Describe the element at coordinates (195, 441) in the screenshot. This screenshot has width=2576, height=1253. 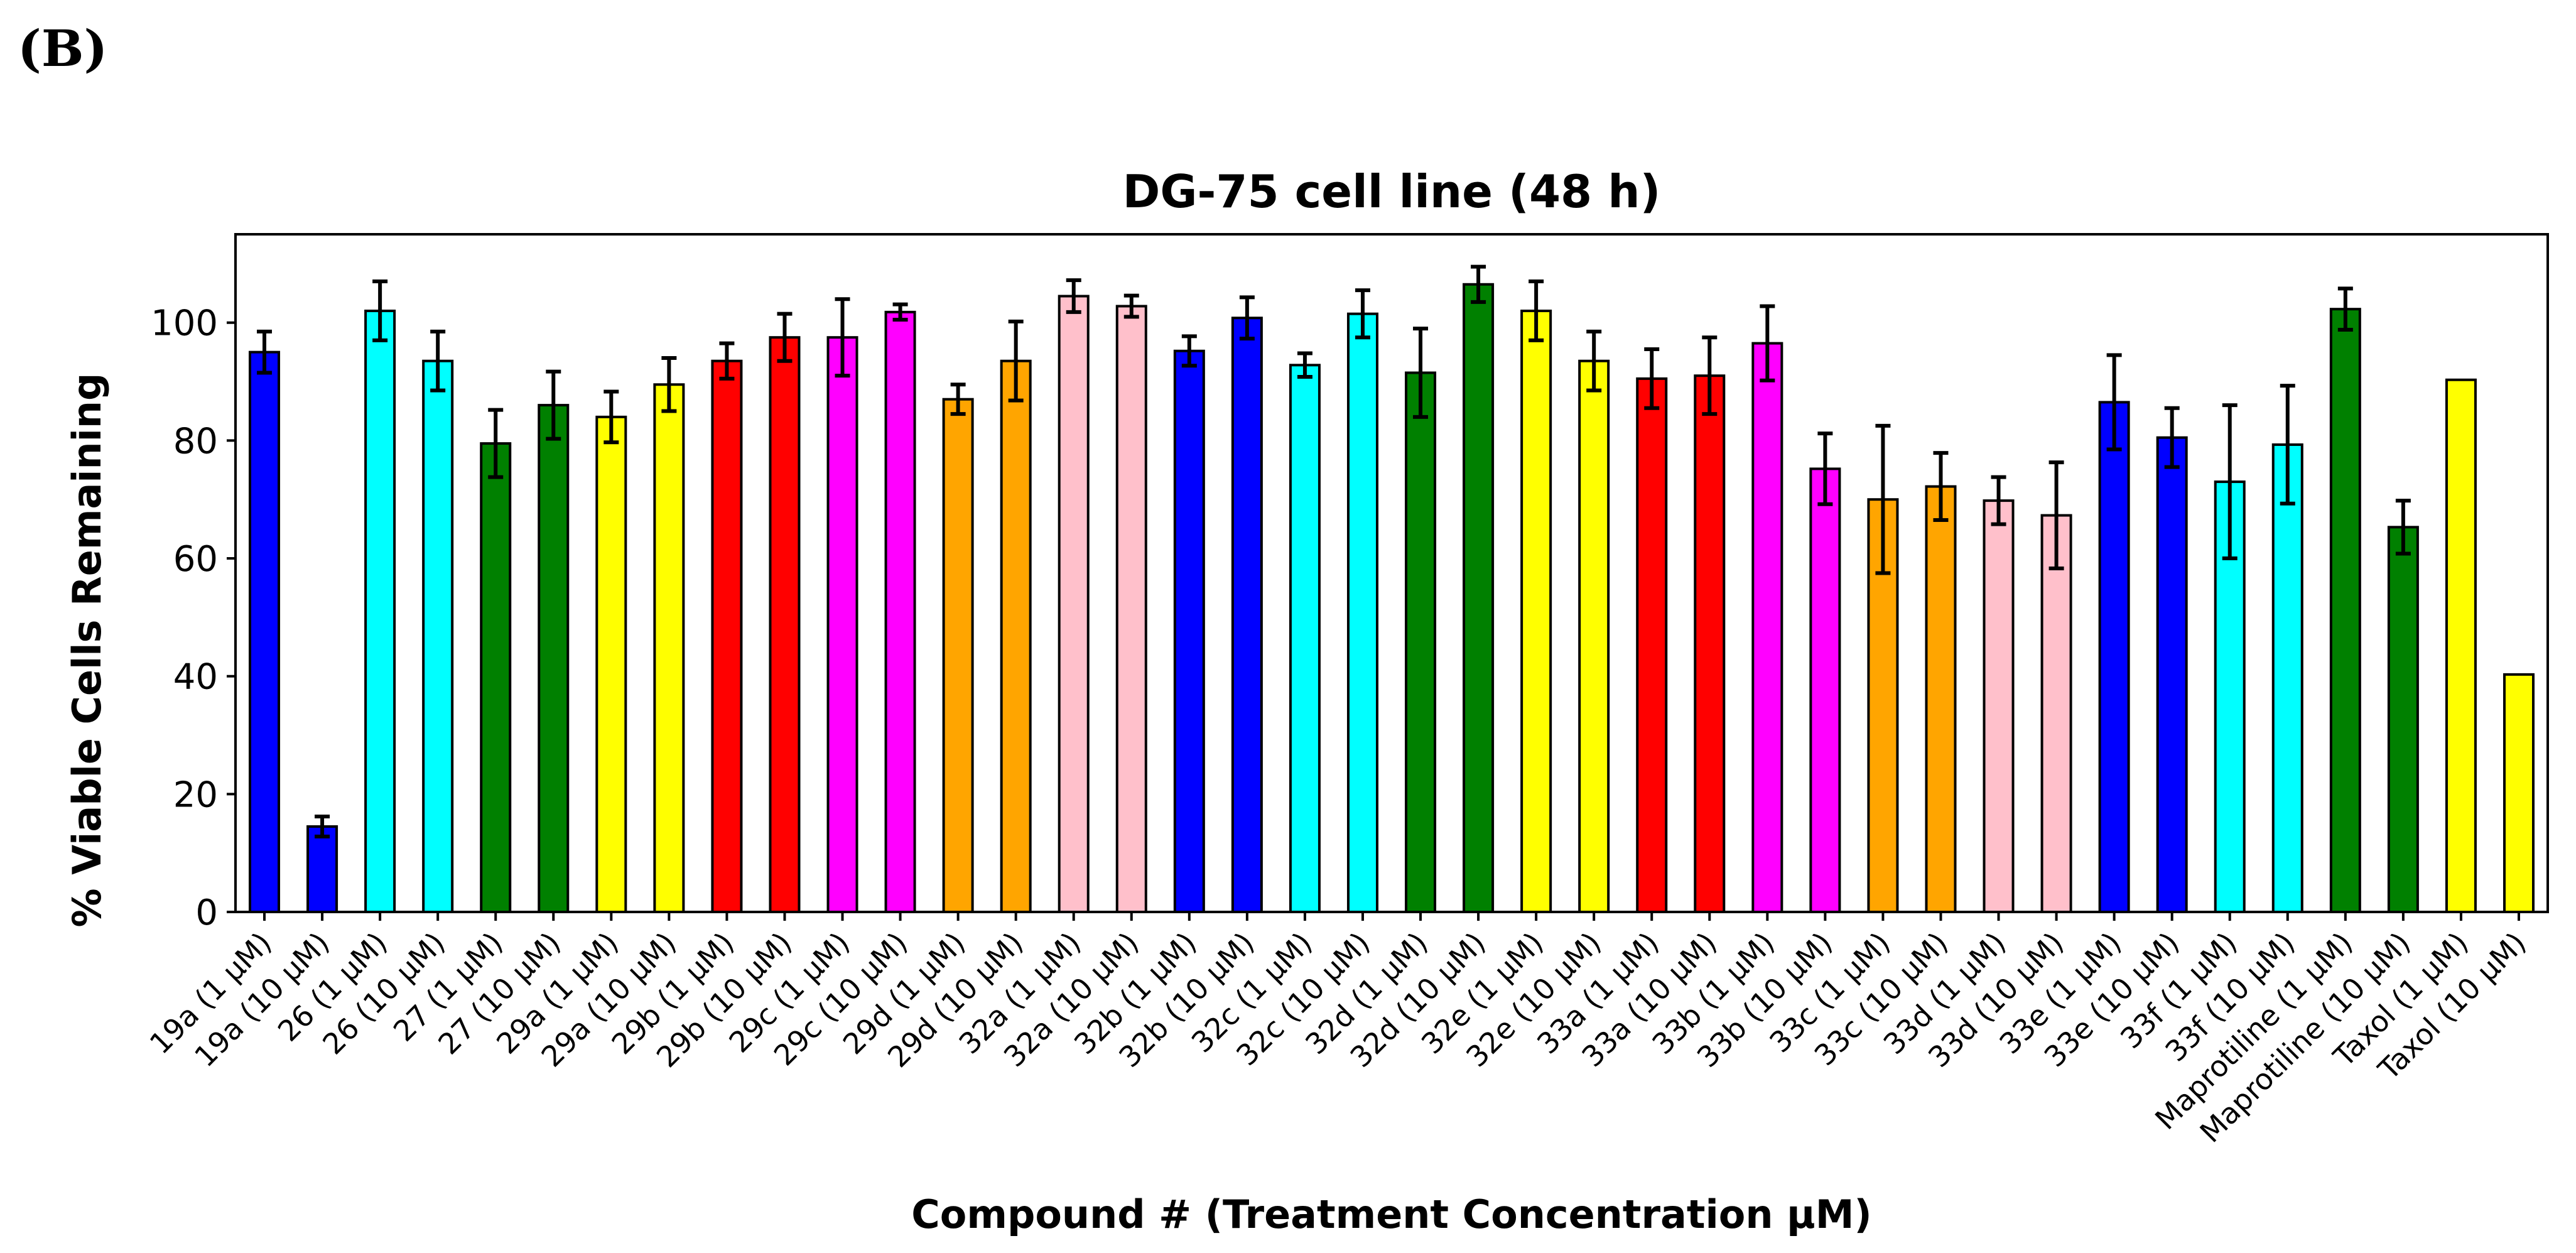
I see `y-tick-label: 80` at that location.